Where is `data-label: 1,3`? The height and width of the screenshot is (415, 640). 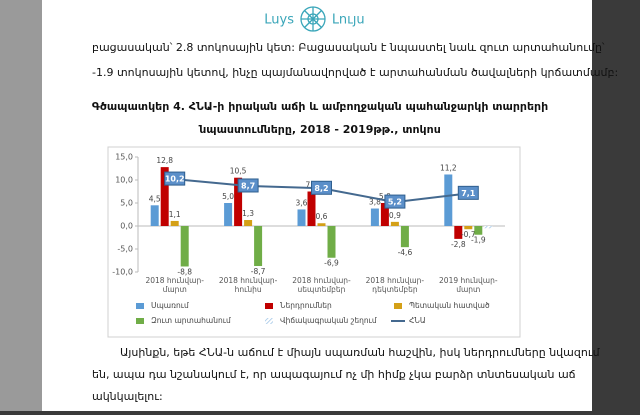
data-label: 1,3 is located at coordinates (248, 213).